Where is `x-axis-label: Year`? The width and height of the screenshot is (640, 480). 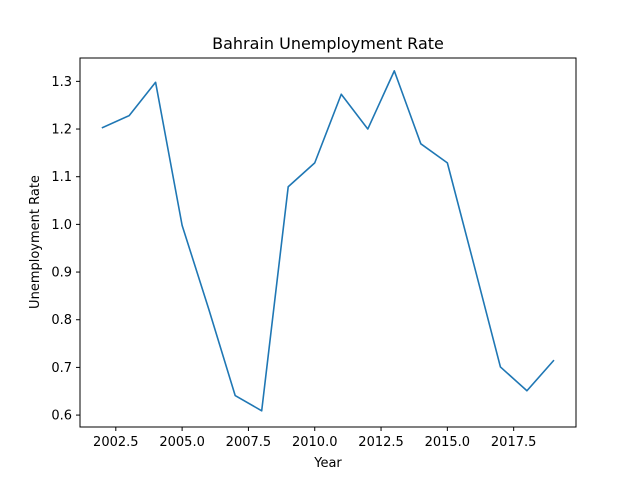 x-axis-label: Year is located at coordinates (327, 463).